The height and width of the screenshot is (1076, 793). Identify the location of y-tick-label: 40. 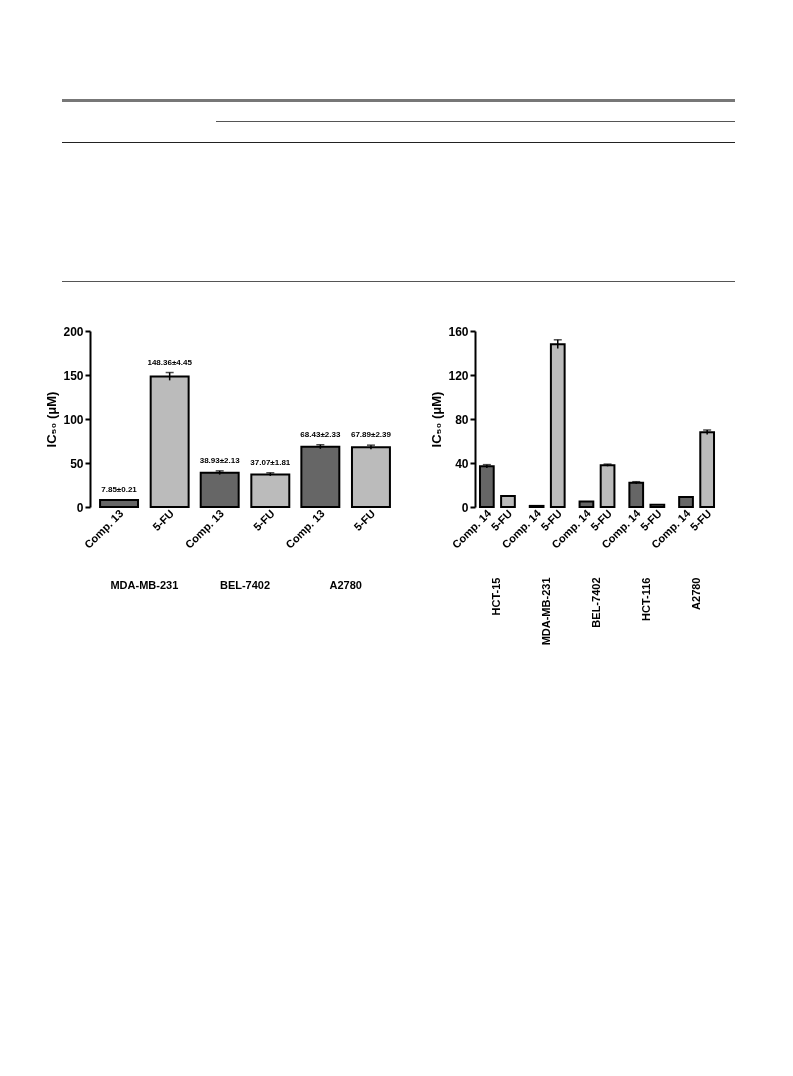
(462, 463).